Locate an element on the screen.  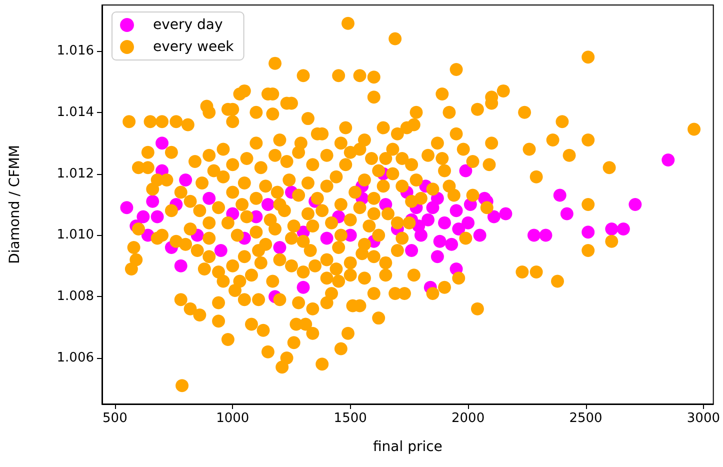
x-tick-label: 2000 is located at coordinates (468, 418).